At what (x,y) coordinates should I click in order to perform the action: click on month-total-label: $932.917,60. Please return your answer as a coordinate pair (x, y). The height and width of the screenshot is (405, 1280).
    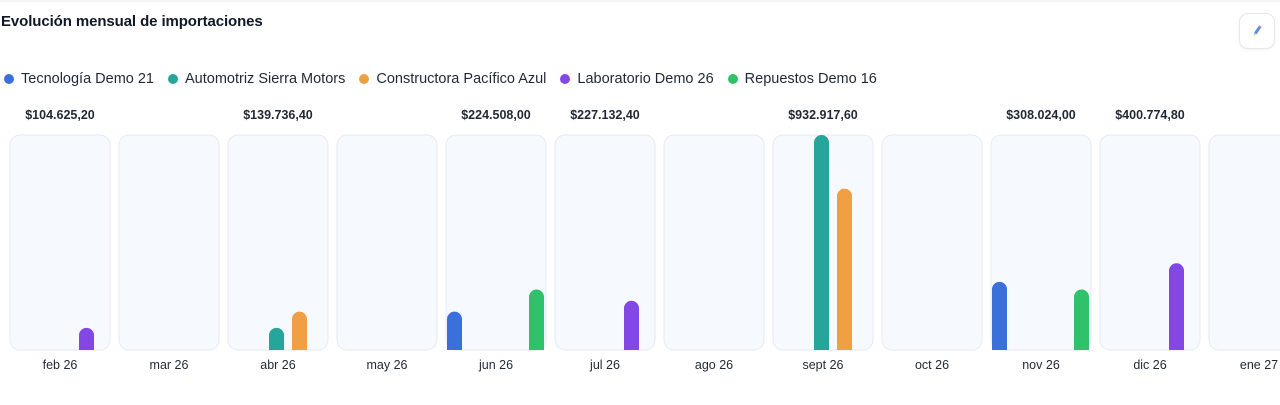
    Looking at the image, I should click on (823, 115).